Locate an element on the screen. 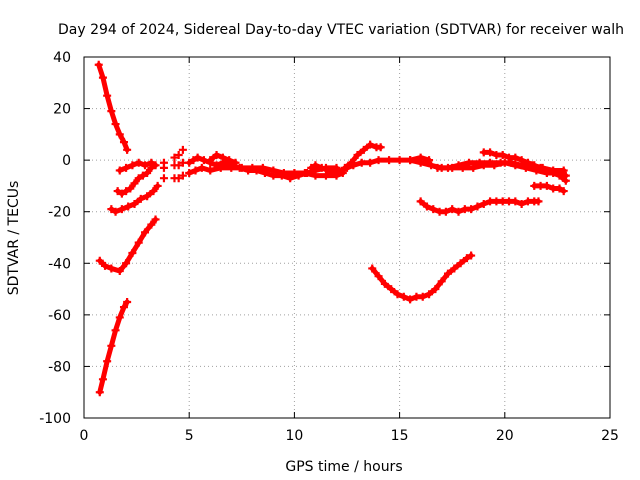 This screenshot has height=480, width=640. y-axis-label: SDTVAR / TECUs is located at coordinates (14, 238).